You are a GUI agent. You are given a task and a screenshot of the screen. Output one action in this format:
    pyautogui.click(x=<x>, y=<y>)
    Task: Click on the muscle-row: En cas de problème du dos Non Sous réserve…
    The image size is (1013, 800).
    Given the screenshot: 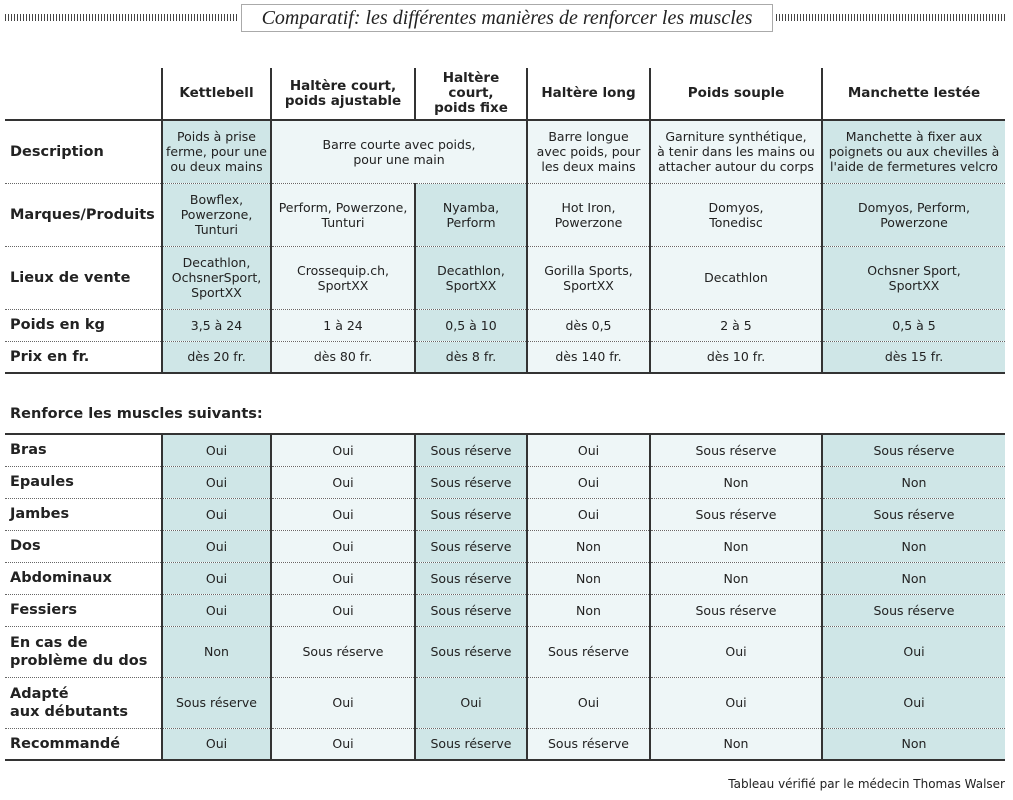 What is the action you would take?
    pyautogui.click(x=505, y=652)
    